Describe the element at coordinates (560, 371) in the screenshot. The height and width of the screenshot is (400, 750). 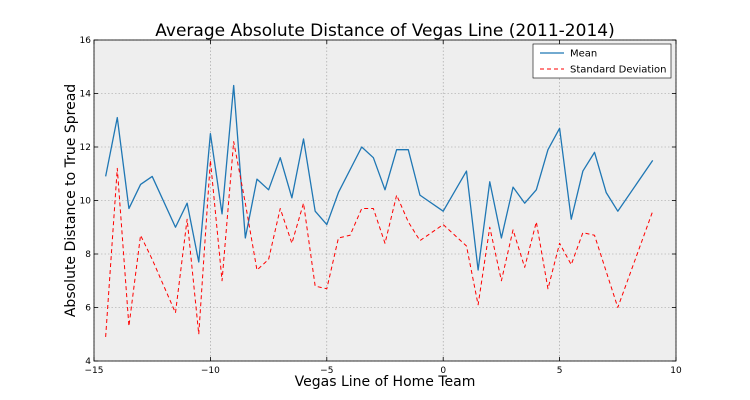
I see `x-tick-label: 5` at that location.